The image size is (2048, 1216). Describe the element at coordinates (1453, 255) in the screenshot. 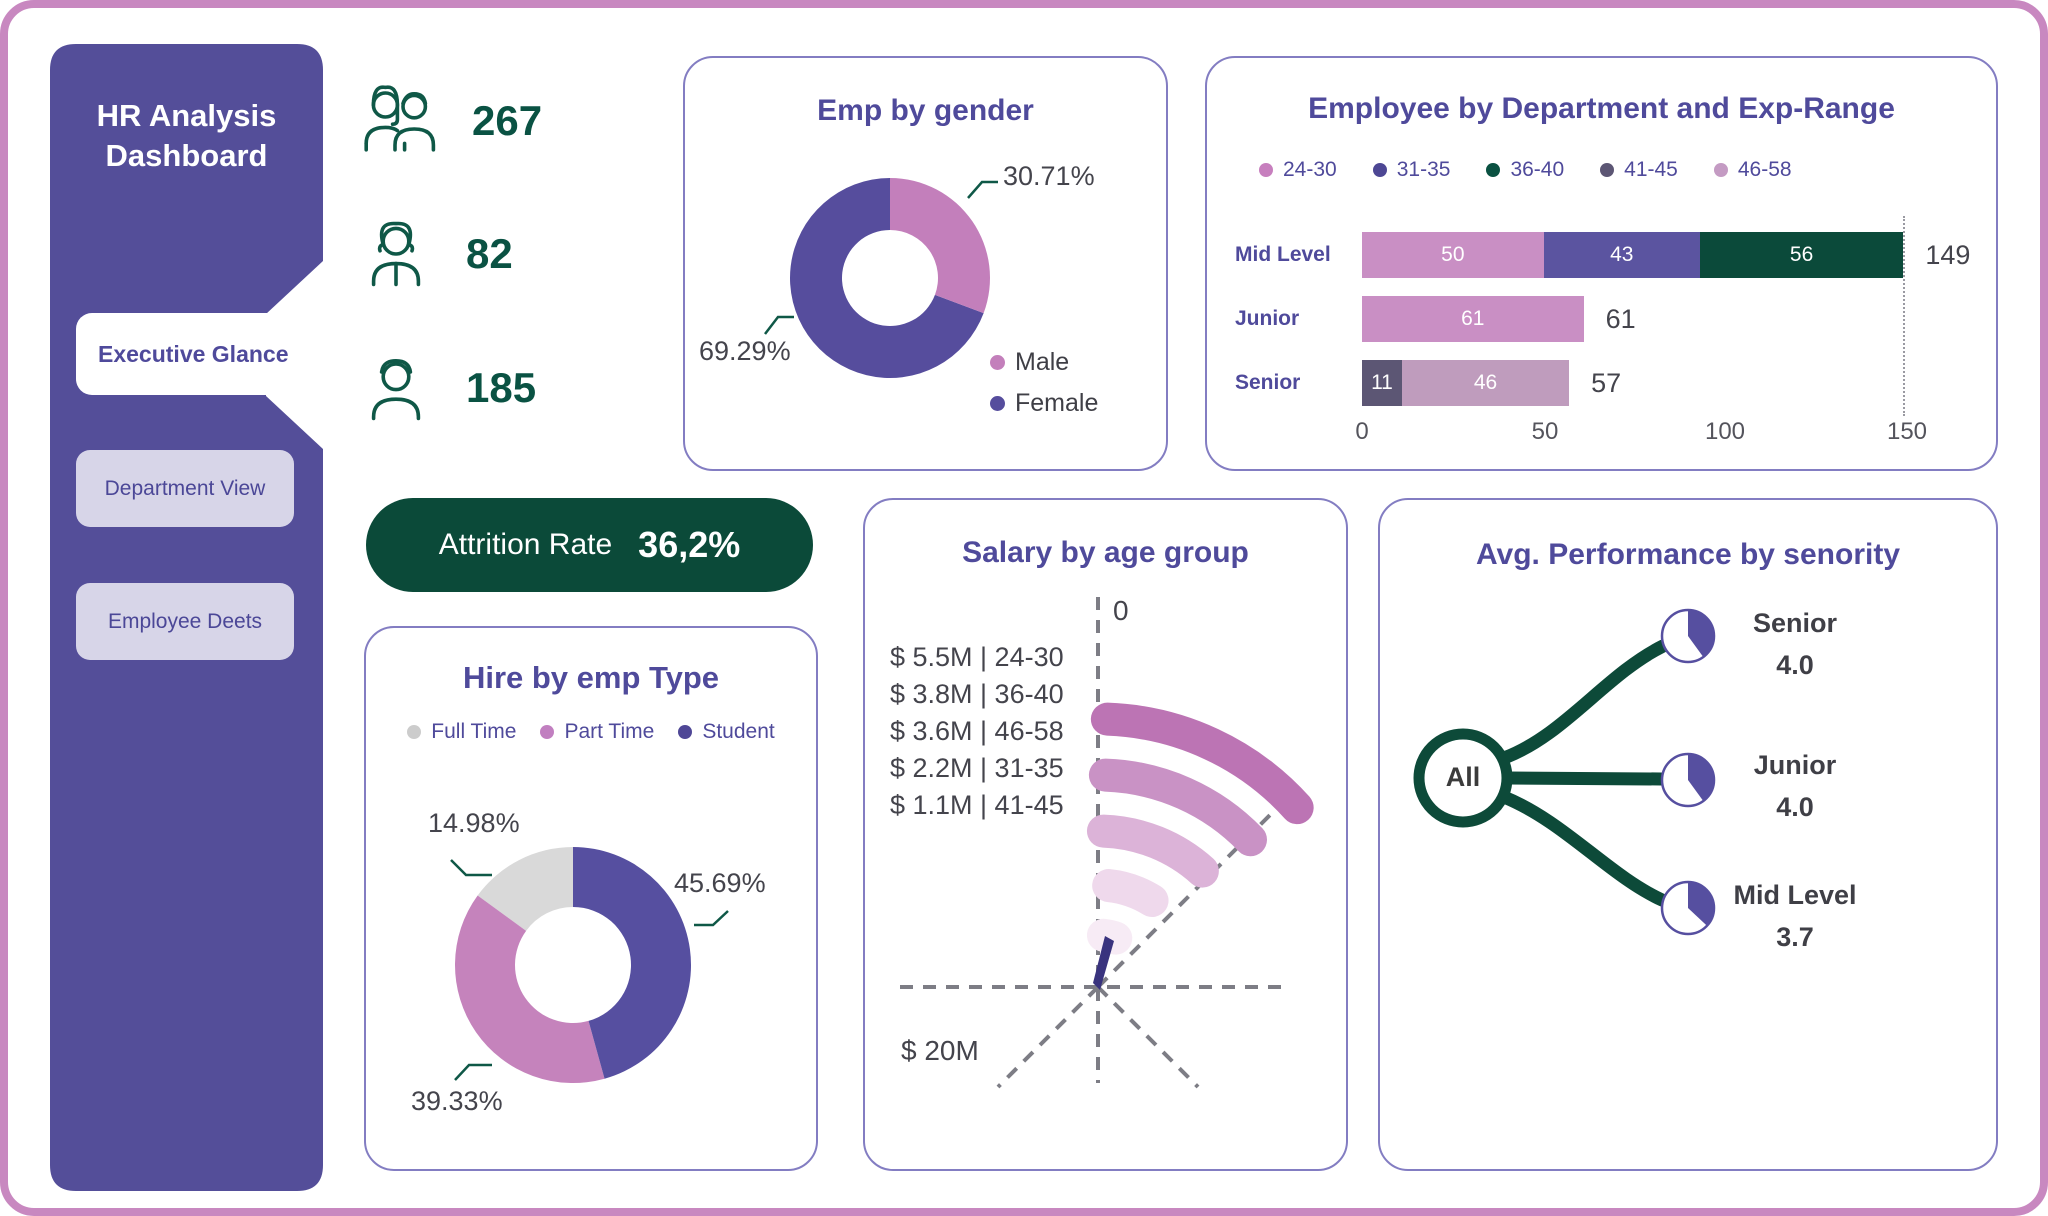

I see `bar-segment-24-30: 50` at that location.